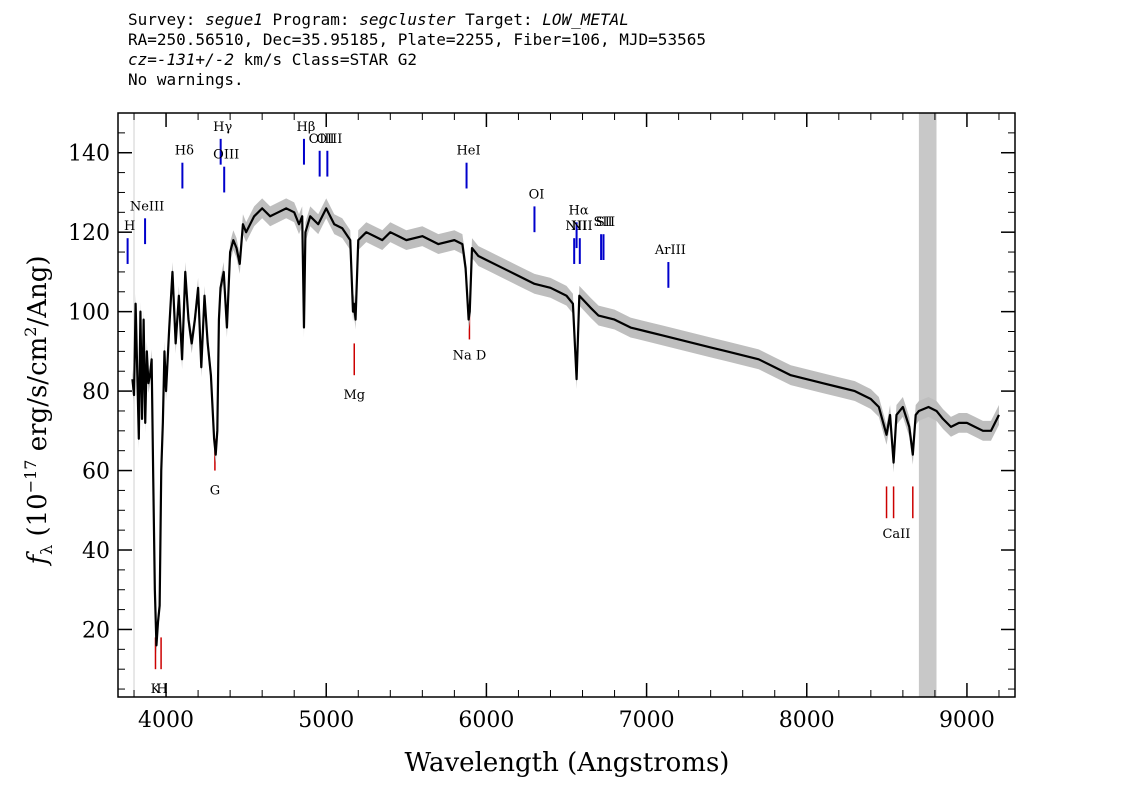 The image size is (1134, 810). I want to click on y-tick-label: 140, so click(89, 154).